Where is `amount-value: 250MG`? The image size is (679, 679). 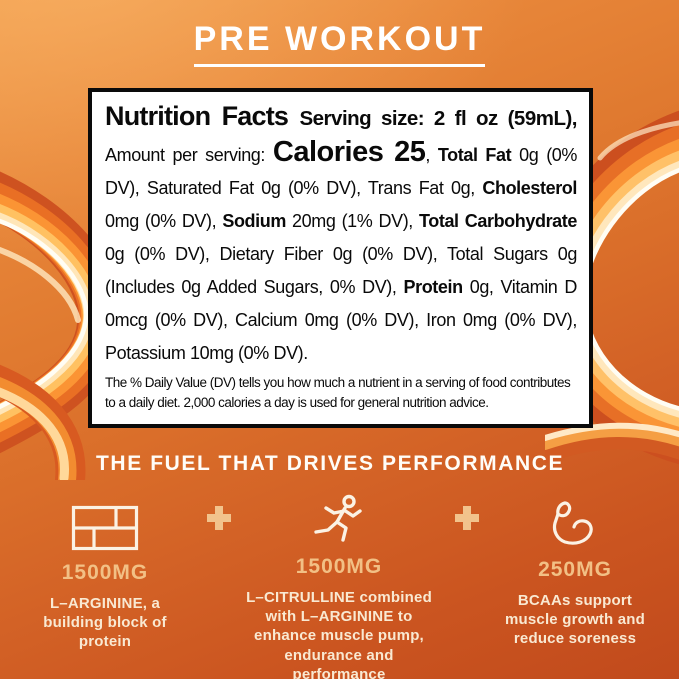 amount-value: 250MG is located at coordinates (575, 569).